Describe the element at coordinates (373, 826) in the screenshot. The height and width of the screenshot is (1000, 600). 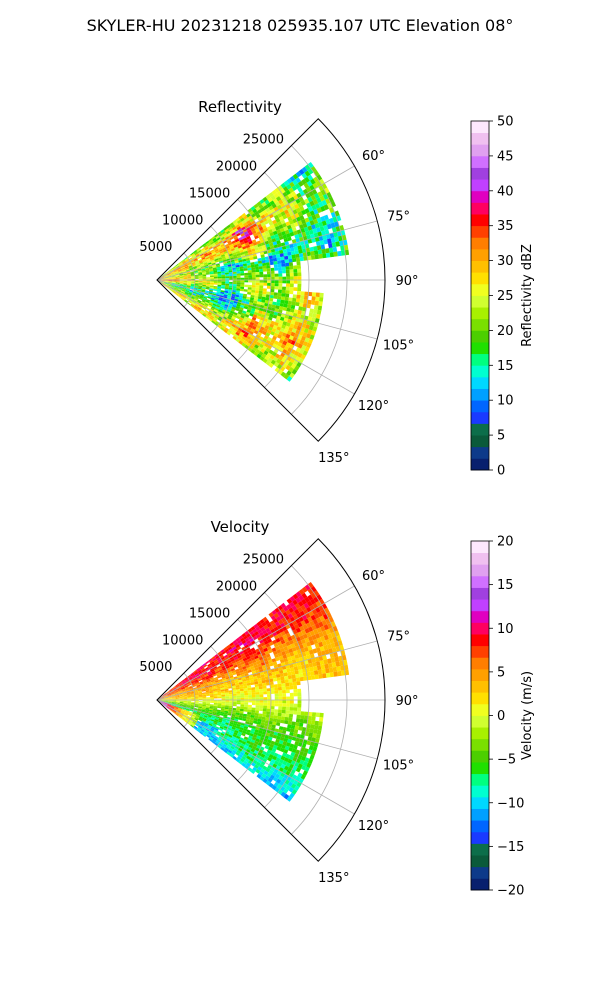
I see `angle-tick-label: 120°` at that location.